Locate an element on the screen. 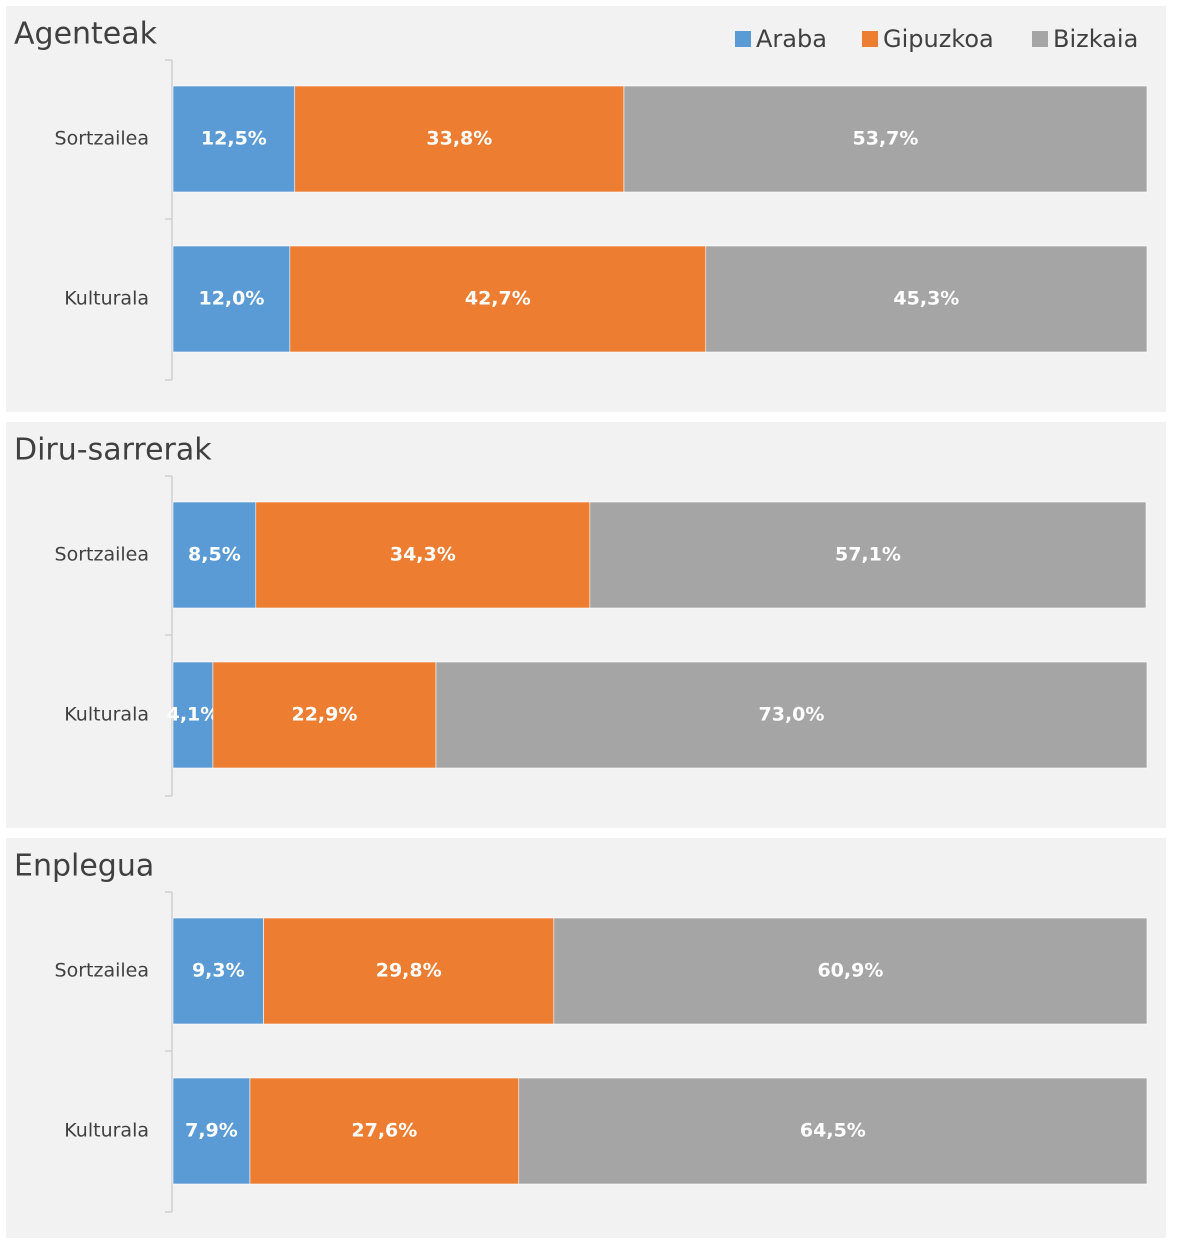 The width and height of the screenshot is (1180, 1244). legend-label: Araba is located at coordinates (791, 39).